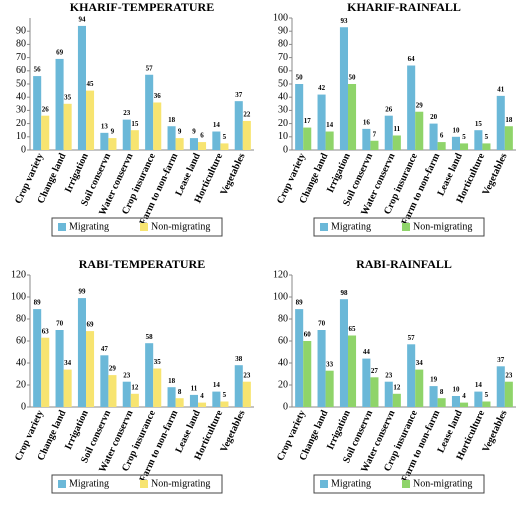 This screenshot has width=520, height=513. Describe the element at coordinates (353, 329) in the screenshot. I see `value-label: 65` at that location.